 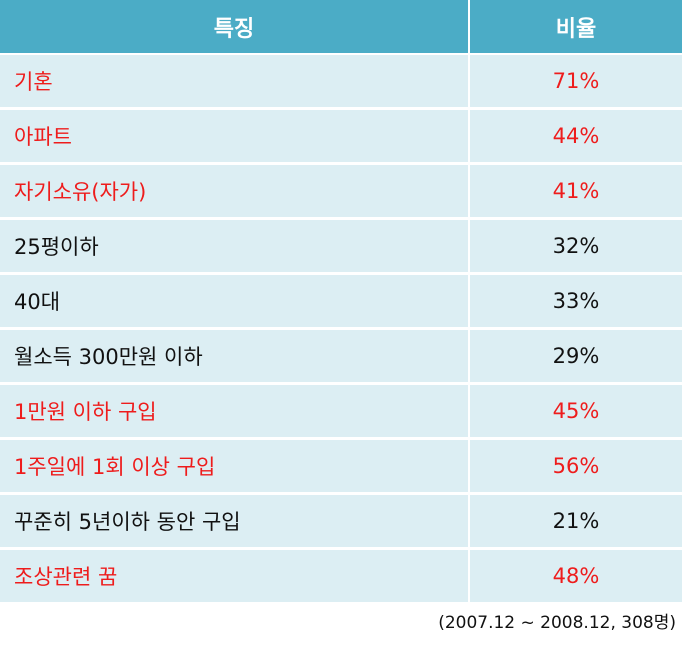 I want to click on ratio-cell: 32%, so click(x=576, y=246).